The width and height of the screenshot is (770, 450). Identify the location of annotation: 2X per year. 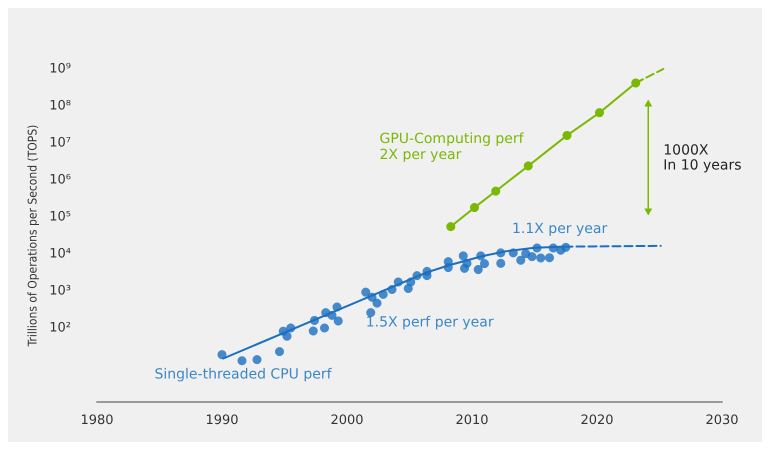
(421, 155).